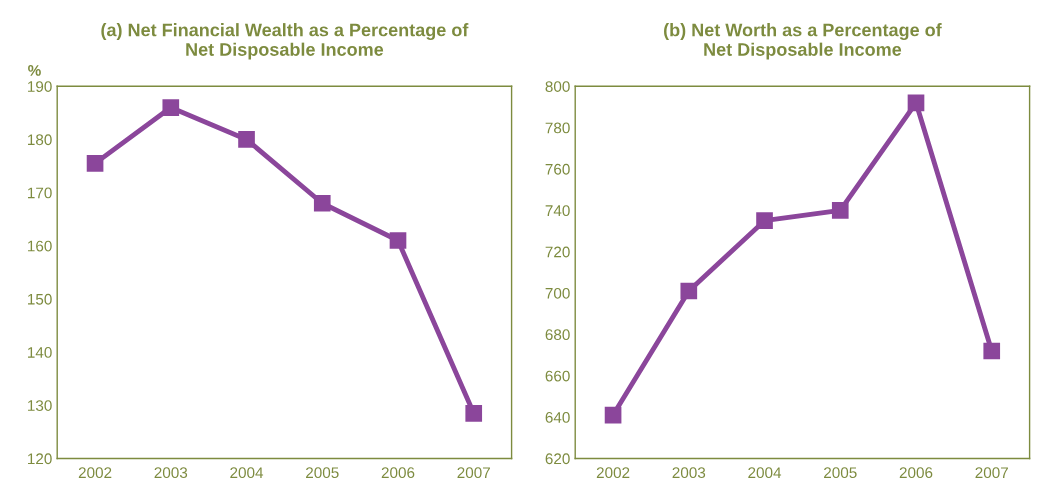  I want to click on y-tick-label: 760, so click(557, 169).